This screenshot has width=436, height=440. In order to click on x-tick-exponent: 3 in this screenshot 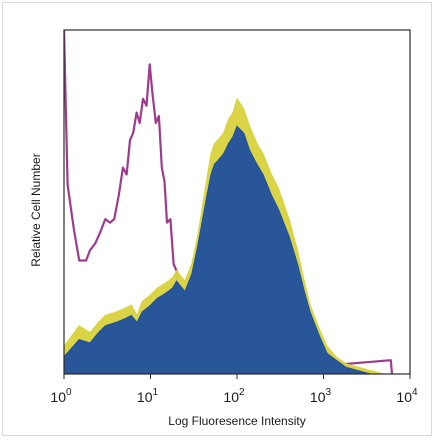, I will do `click(329, 392)`.